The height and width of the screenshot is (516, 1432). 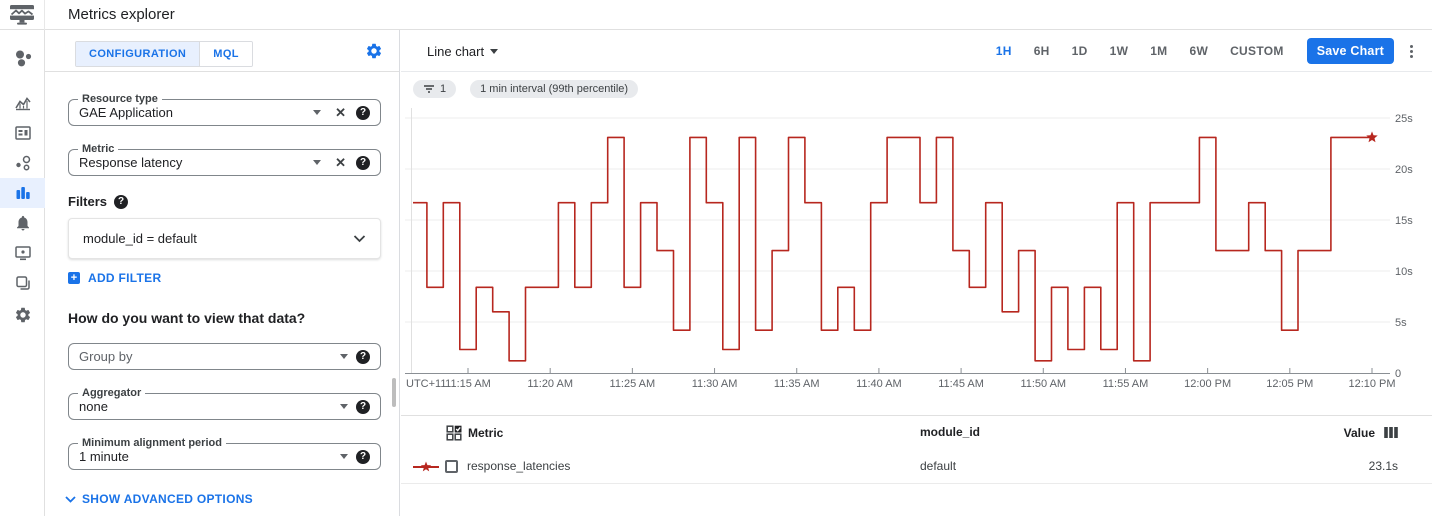 I want to click on sidebar-item-alerting, so click(x=22, y=223).